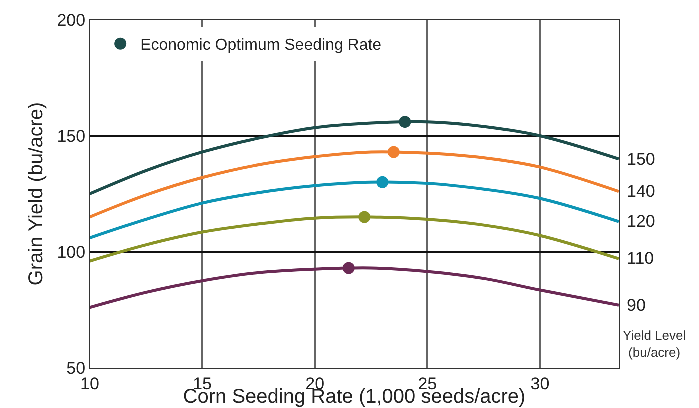 The image size is (699, 408). I want to click on y-tick-label: 200, so click(71, 20).